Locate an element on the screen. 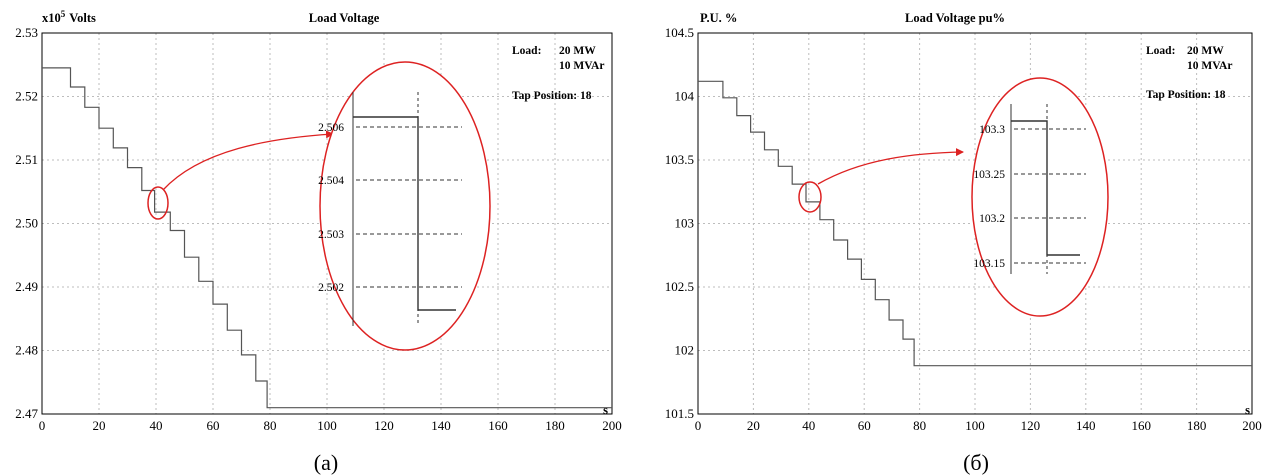 The width and height of the screenshot is (1267, 475). y-tick-label: 102 is located at coordinates (685, 350).